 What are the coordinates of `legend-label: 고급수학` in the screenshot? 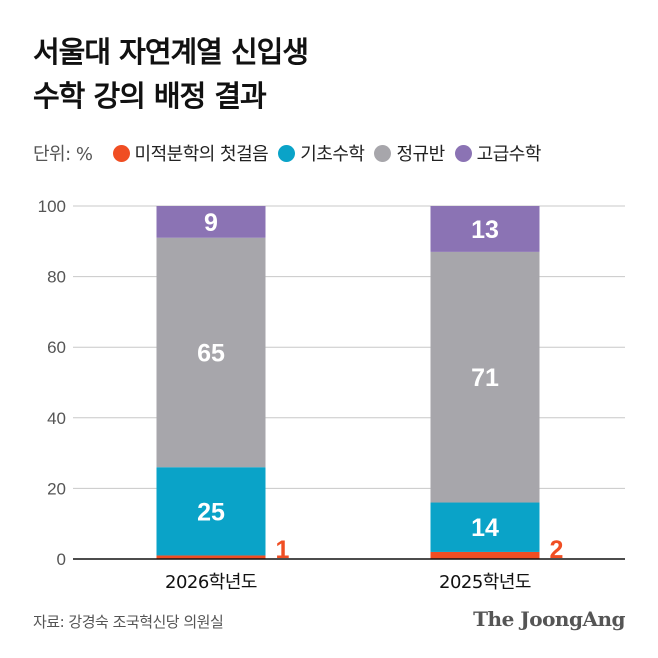 It's located at (509, 154).